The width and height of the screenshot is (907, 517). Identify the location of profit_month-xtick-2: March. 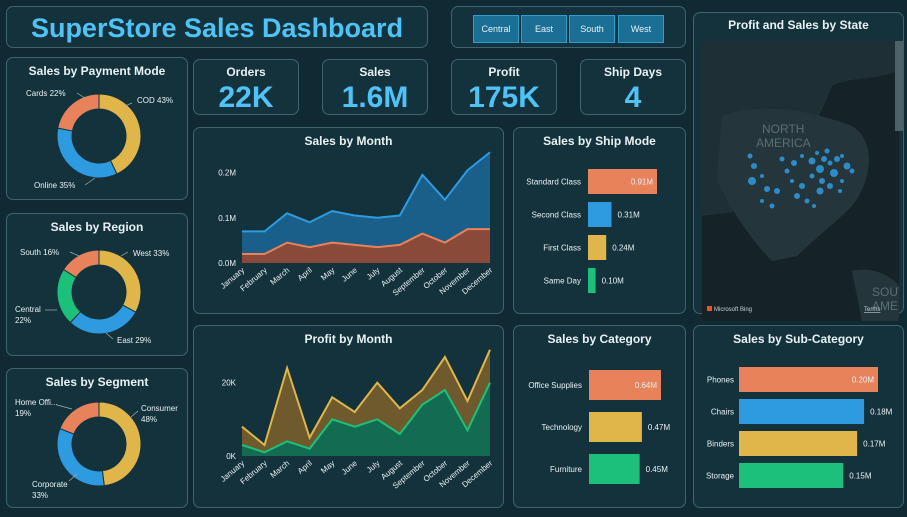
(280, 469).